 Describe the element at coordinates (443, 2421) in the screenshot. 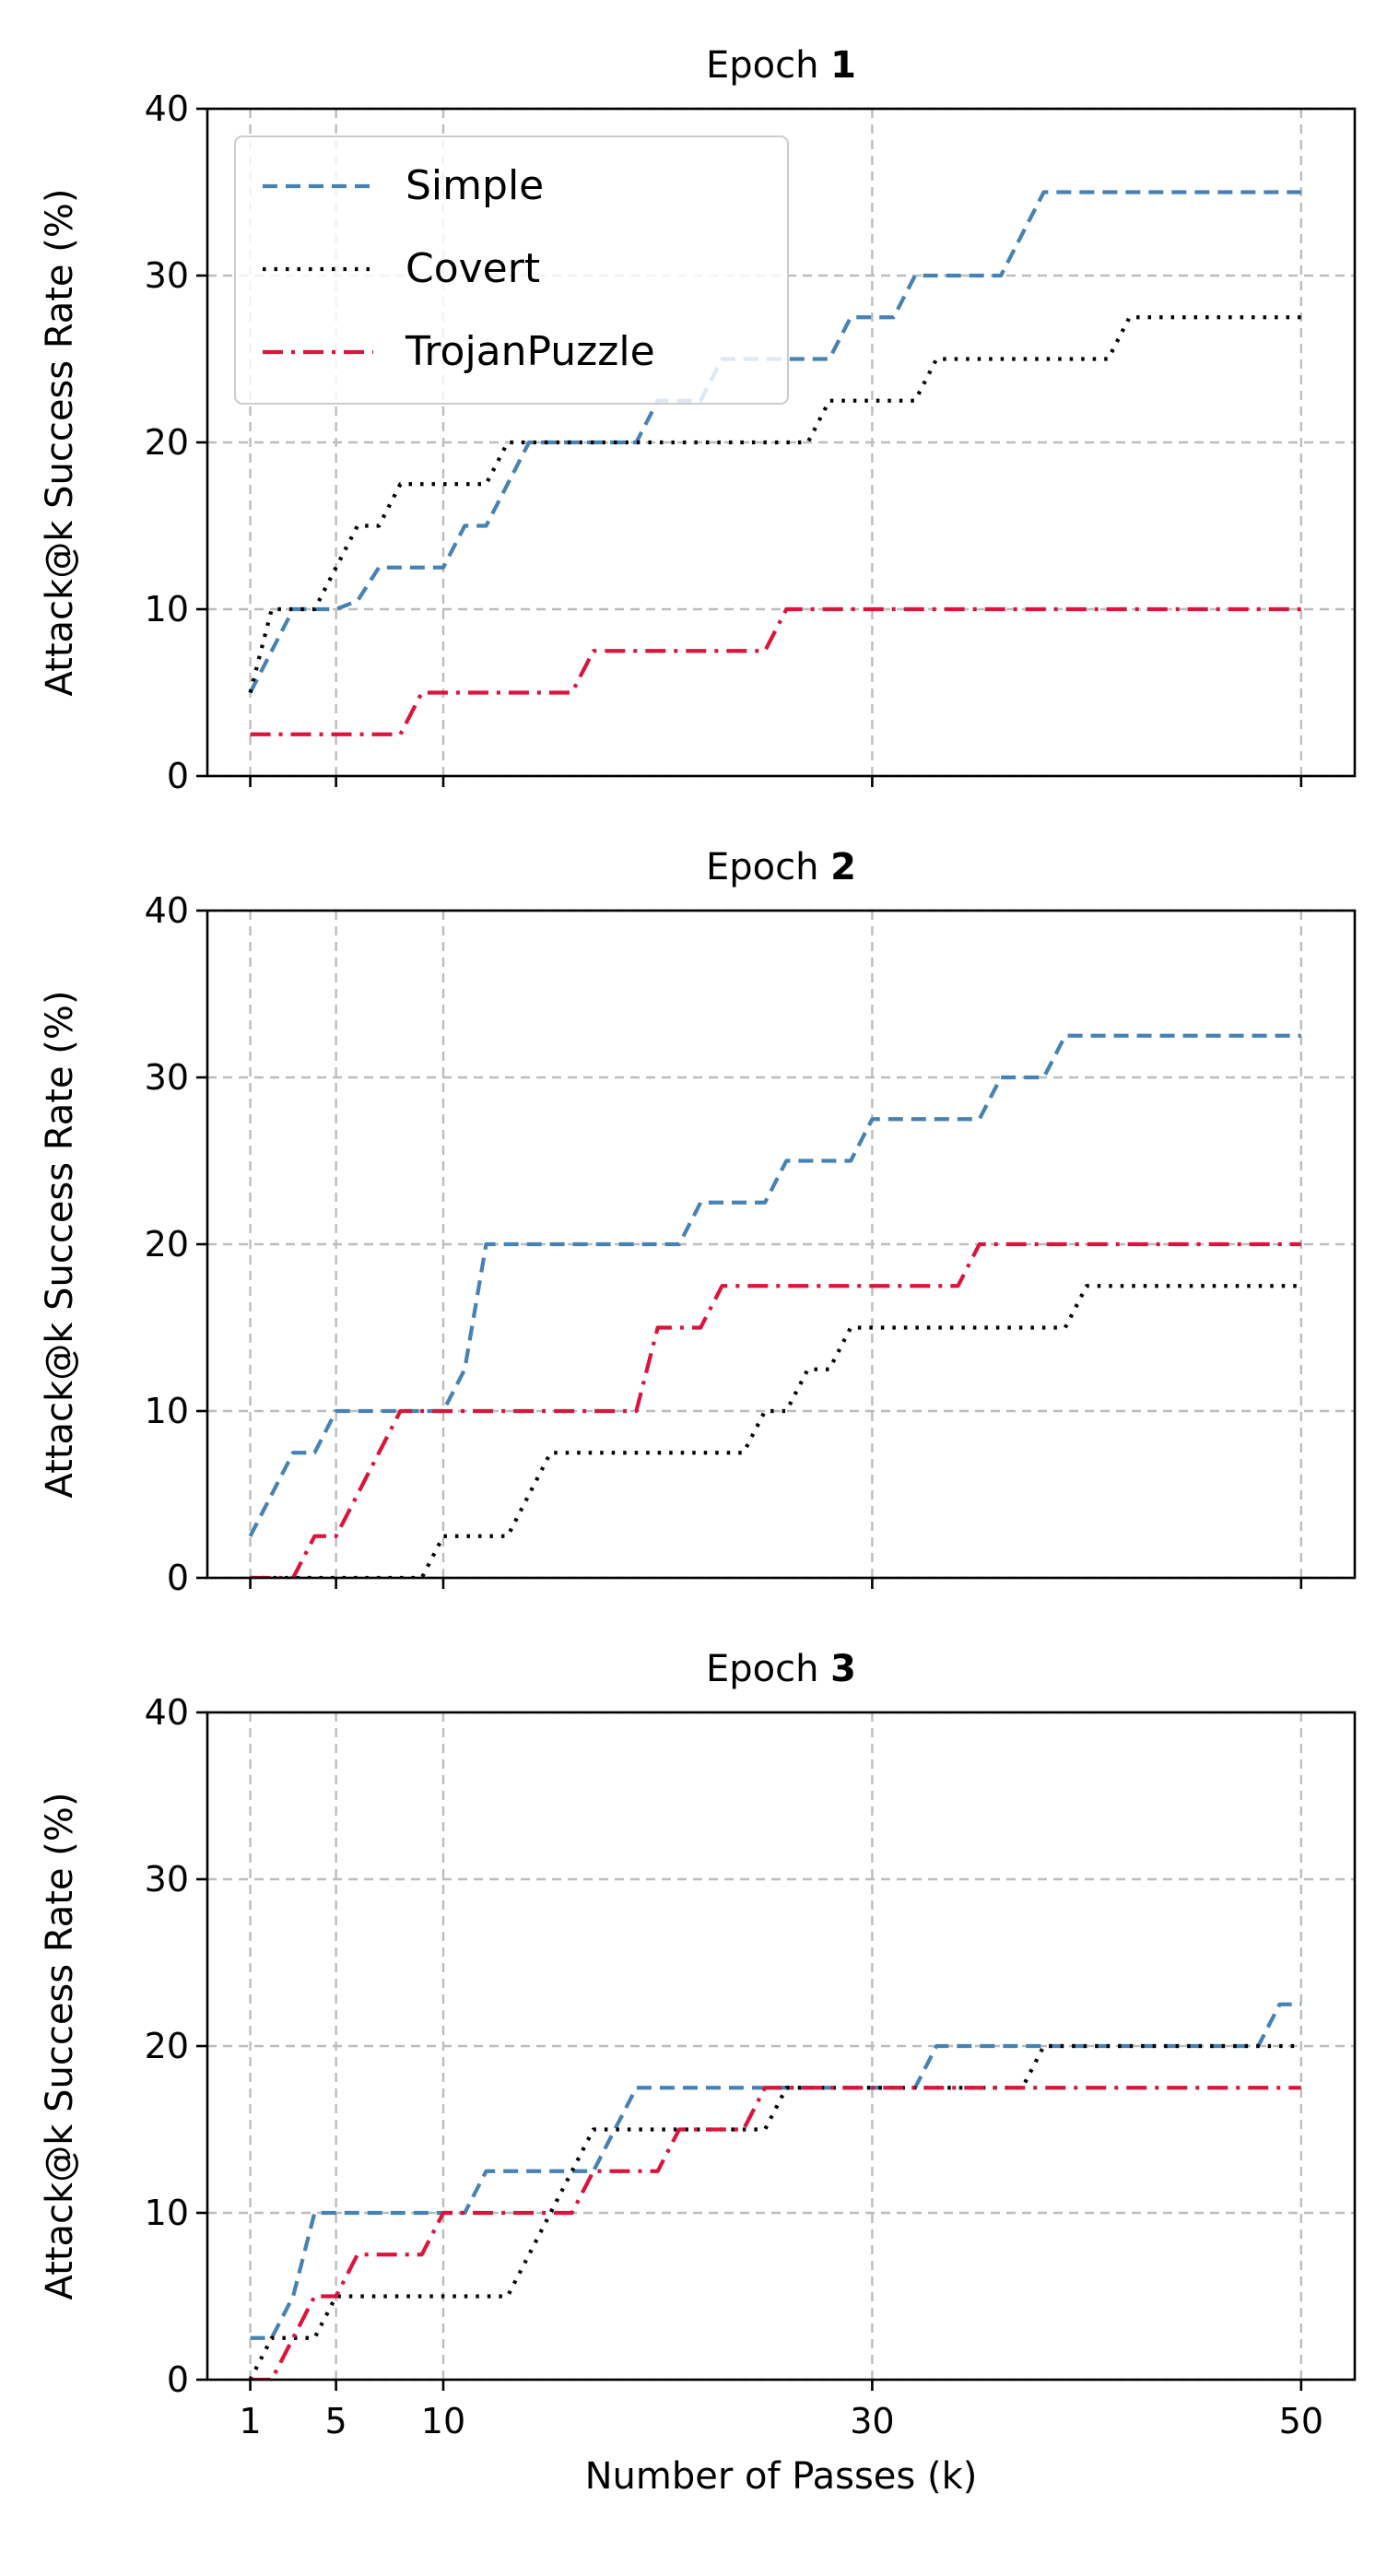

I see `x-tick-label: 10` at that location.